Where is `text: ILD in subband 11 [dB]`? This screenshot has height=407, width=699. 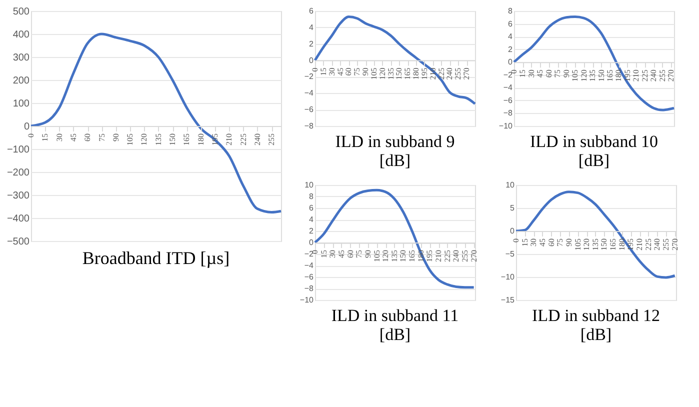
text: ILD in subband 11 [dB] is located at coordinates (395, 325).